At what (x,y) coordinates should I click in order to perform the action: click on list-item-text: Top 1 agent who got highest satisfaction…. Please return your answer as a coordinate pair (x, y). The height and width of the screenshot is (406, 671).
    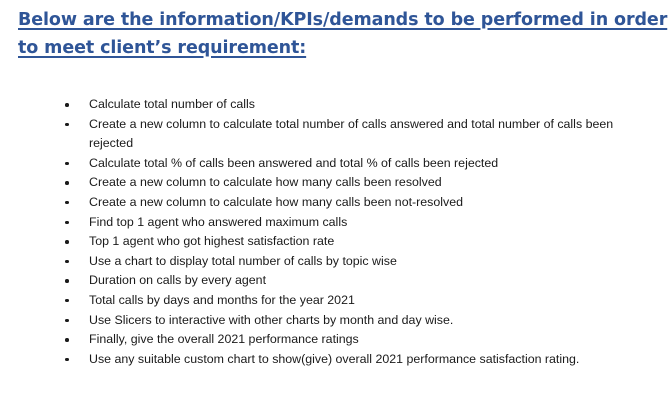
    Looking at the image, I should click on (212, 241).